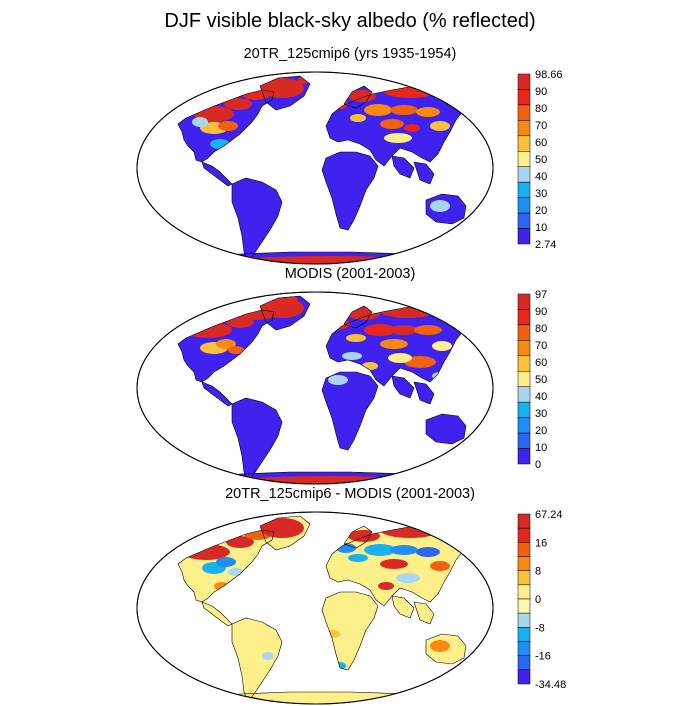 The image size is (700, 706). What do you see at coordinates (541, 397) in the screenshot?
I see `colorbar-label: 40` at bounding box center [541, 397].